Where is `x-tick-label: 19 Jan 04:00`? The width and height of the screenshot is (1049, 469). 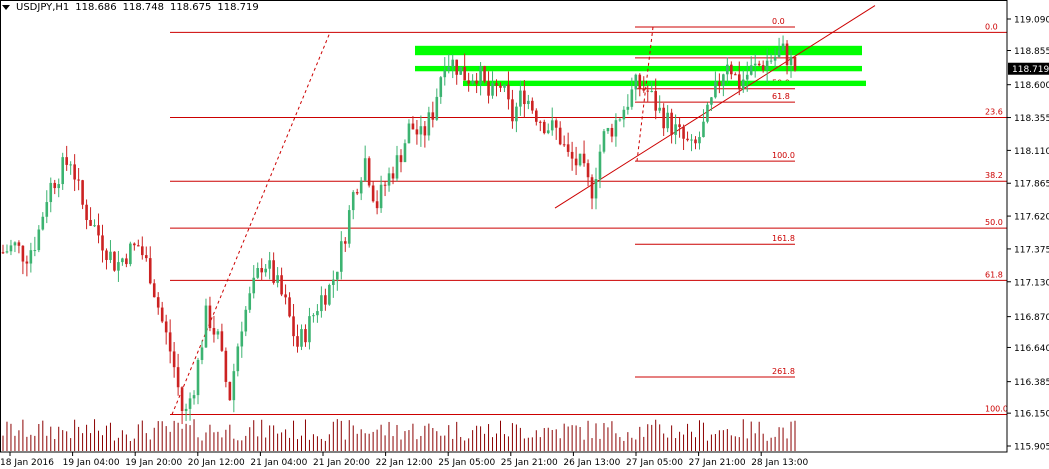
x-tick-label: 19 Jan 04:00 is located at coordinates (91, 463).